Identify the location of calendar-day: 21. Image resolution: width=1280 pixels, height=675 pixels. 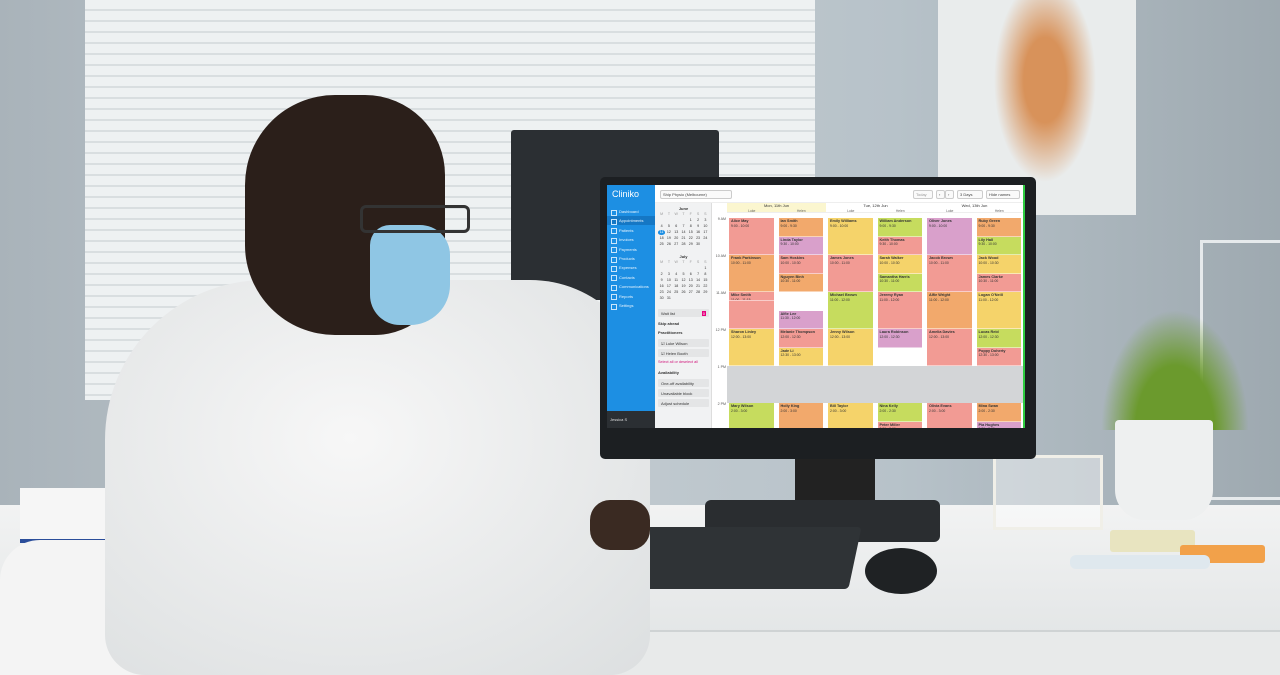
(698, 286).